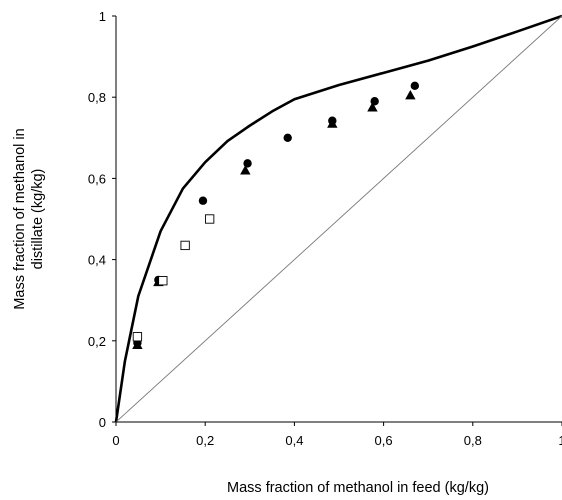 The width and height of the screenshot is (562, 500). What do you see at coordinates (294, 440) in the screenshot?
I see `x-tick-label: 0,4` at bounding box center [294, 440].